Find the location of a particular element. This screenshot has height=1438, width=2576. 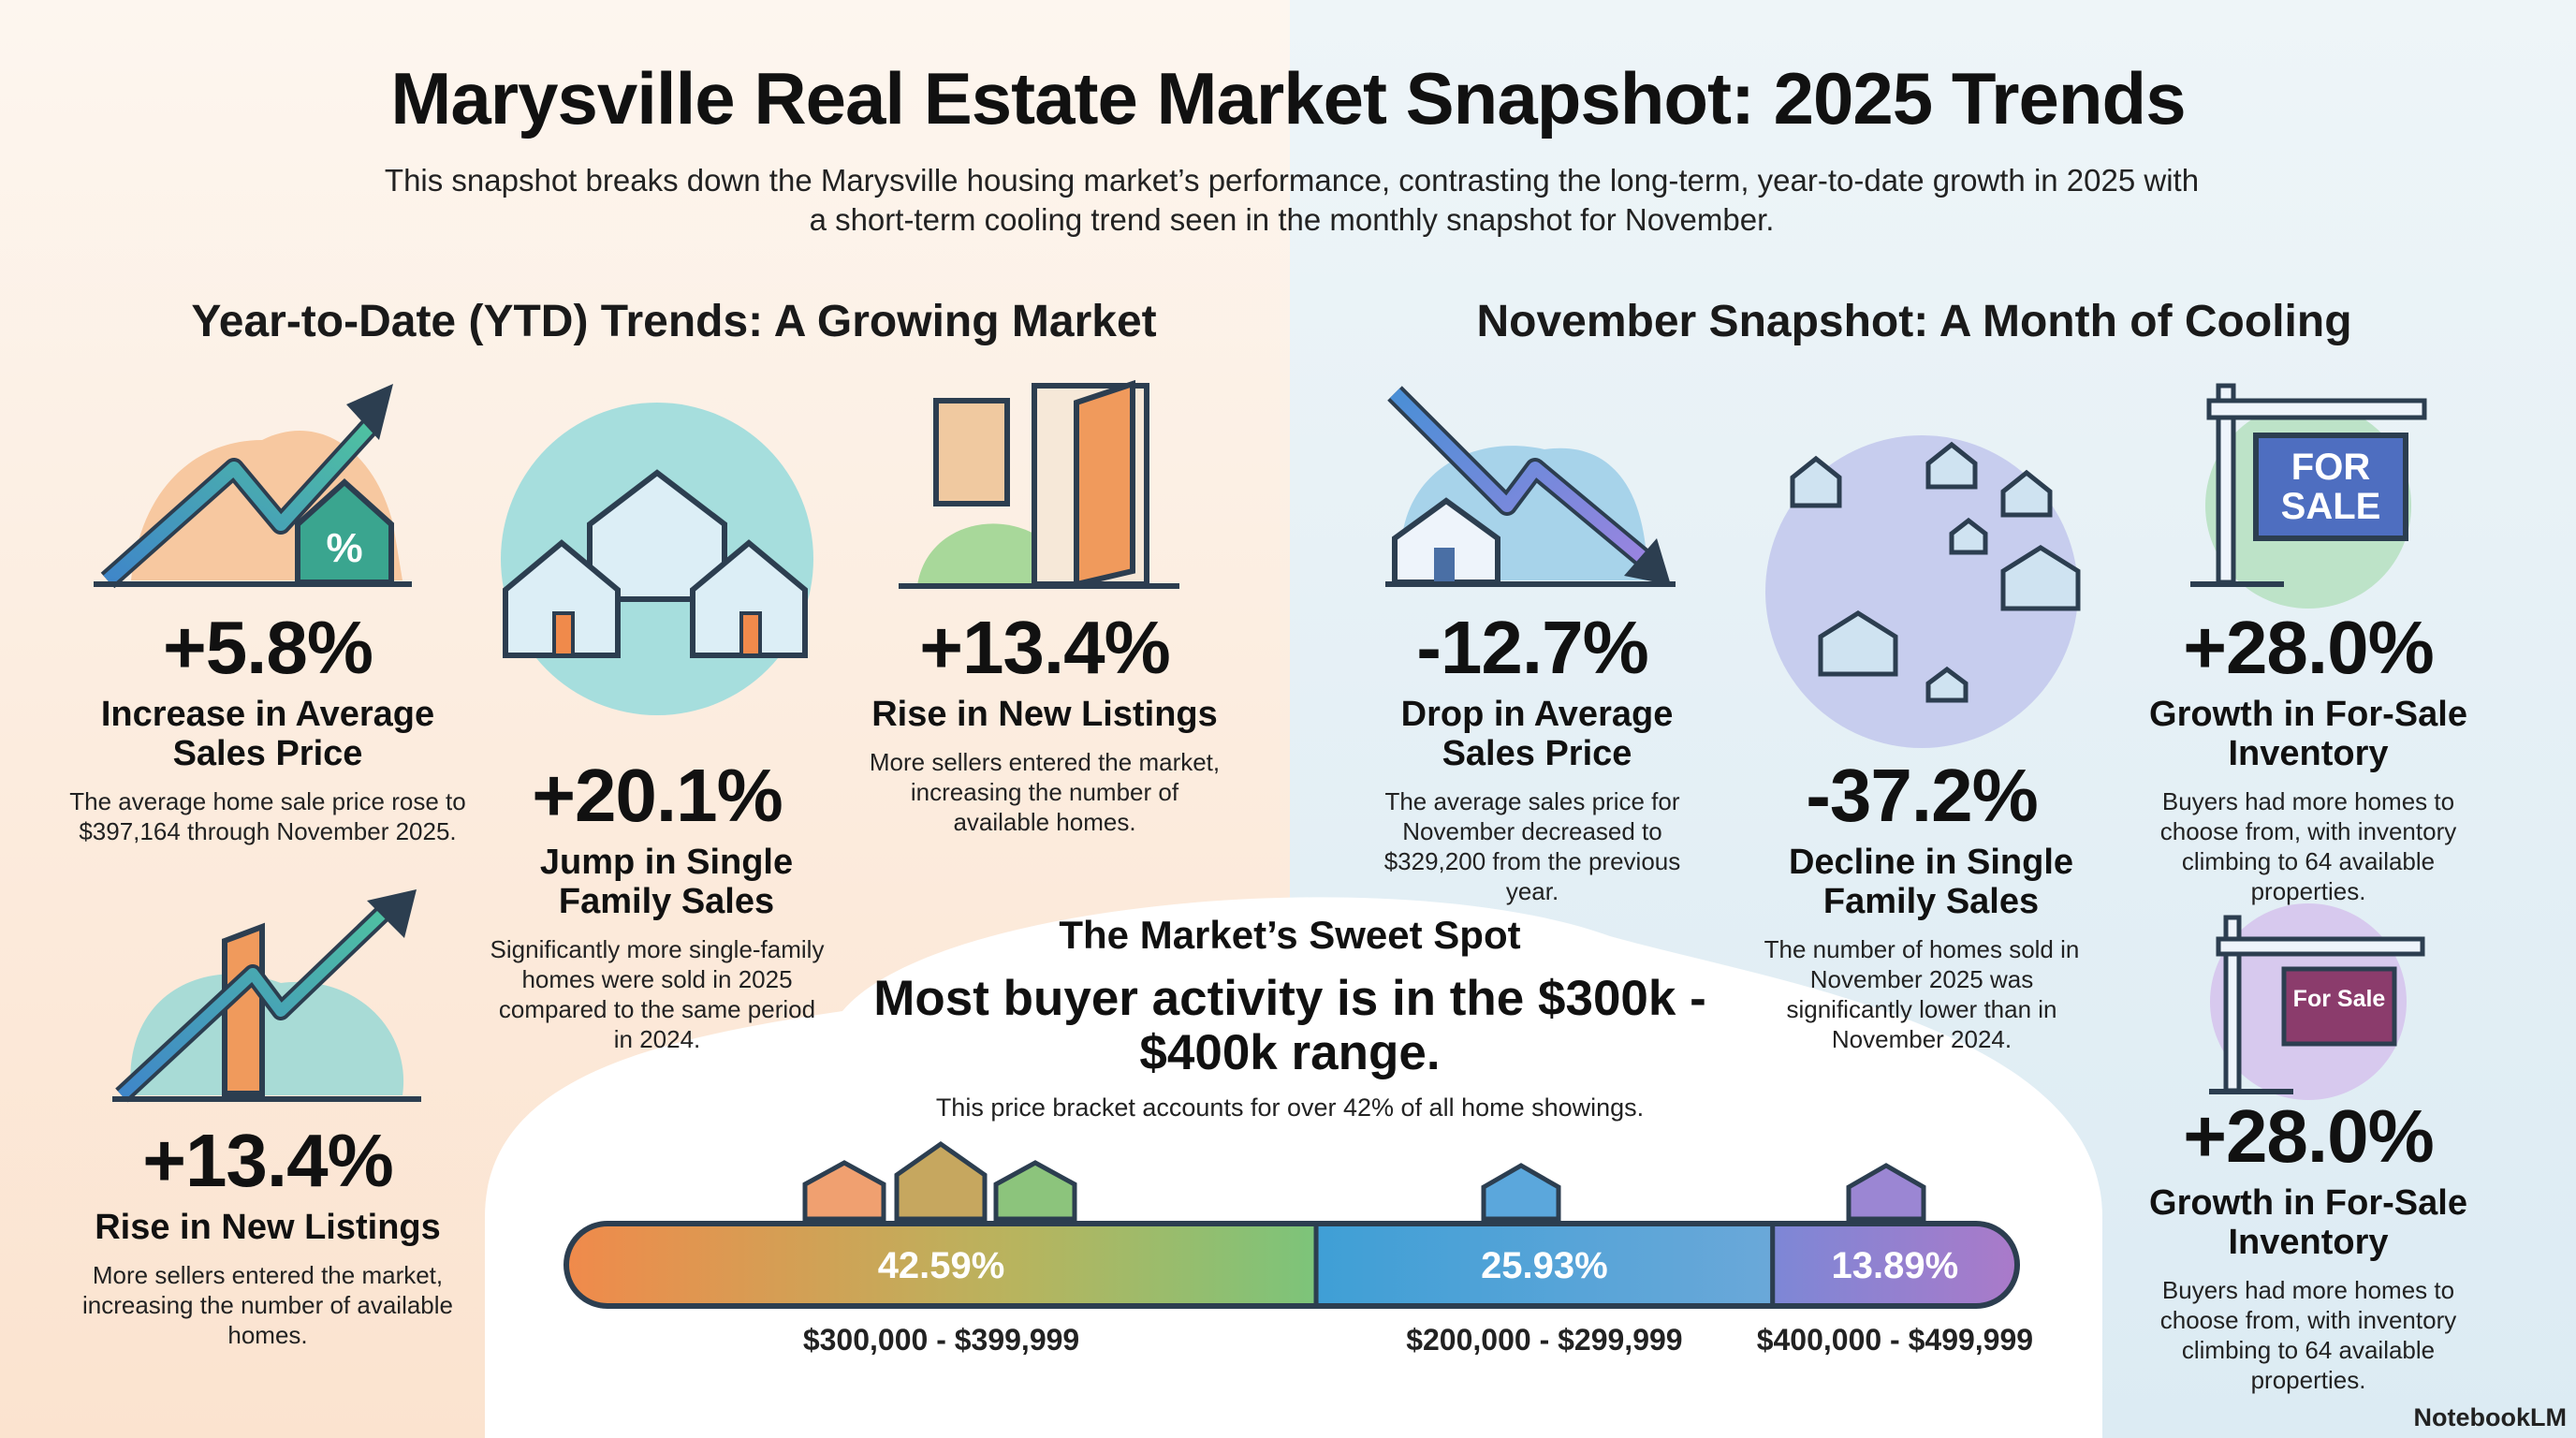

stat-label: Jump in Single Family Sales is located at coordinates (666, 882).